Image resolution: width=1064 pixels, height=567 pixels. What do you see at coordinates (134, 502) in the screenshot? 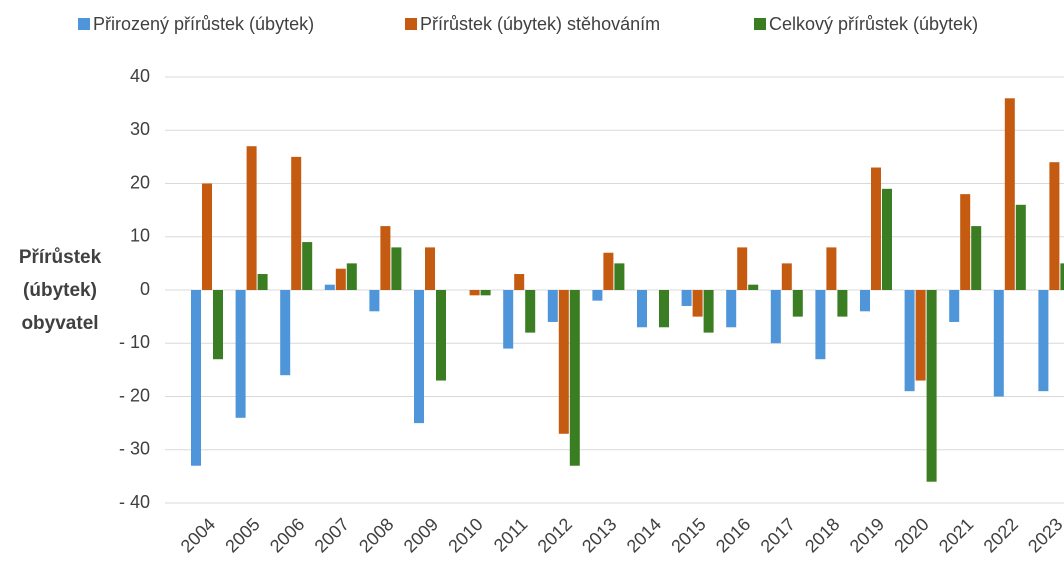
I see `y-tick-label: - 40` at bounding box center [134, 502].